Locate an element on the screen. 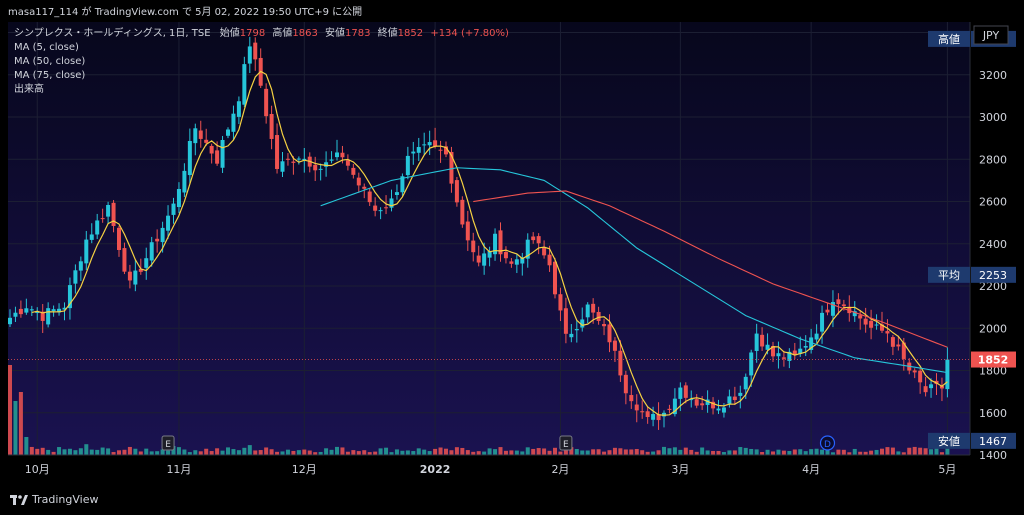 The width and height of the screenshot is (1024, 515). low-value: 1783 is located at coordinates (358, 33).